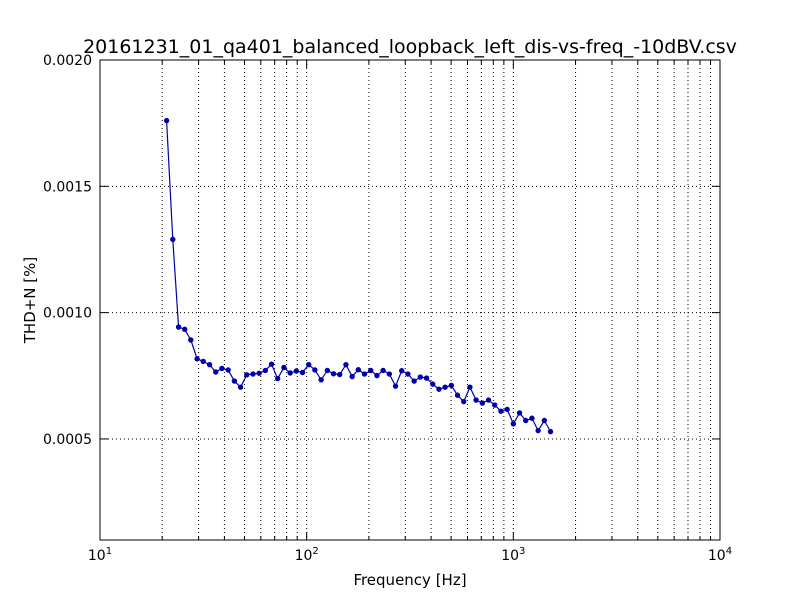 The width and height of the screenshot is (800, 600). I want to click on x-tick-label: 104, so click(720, 555).